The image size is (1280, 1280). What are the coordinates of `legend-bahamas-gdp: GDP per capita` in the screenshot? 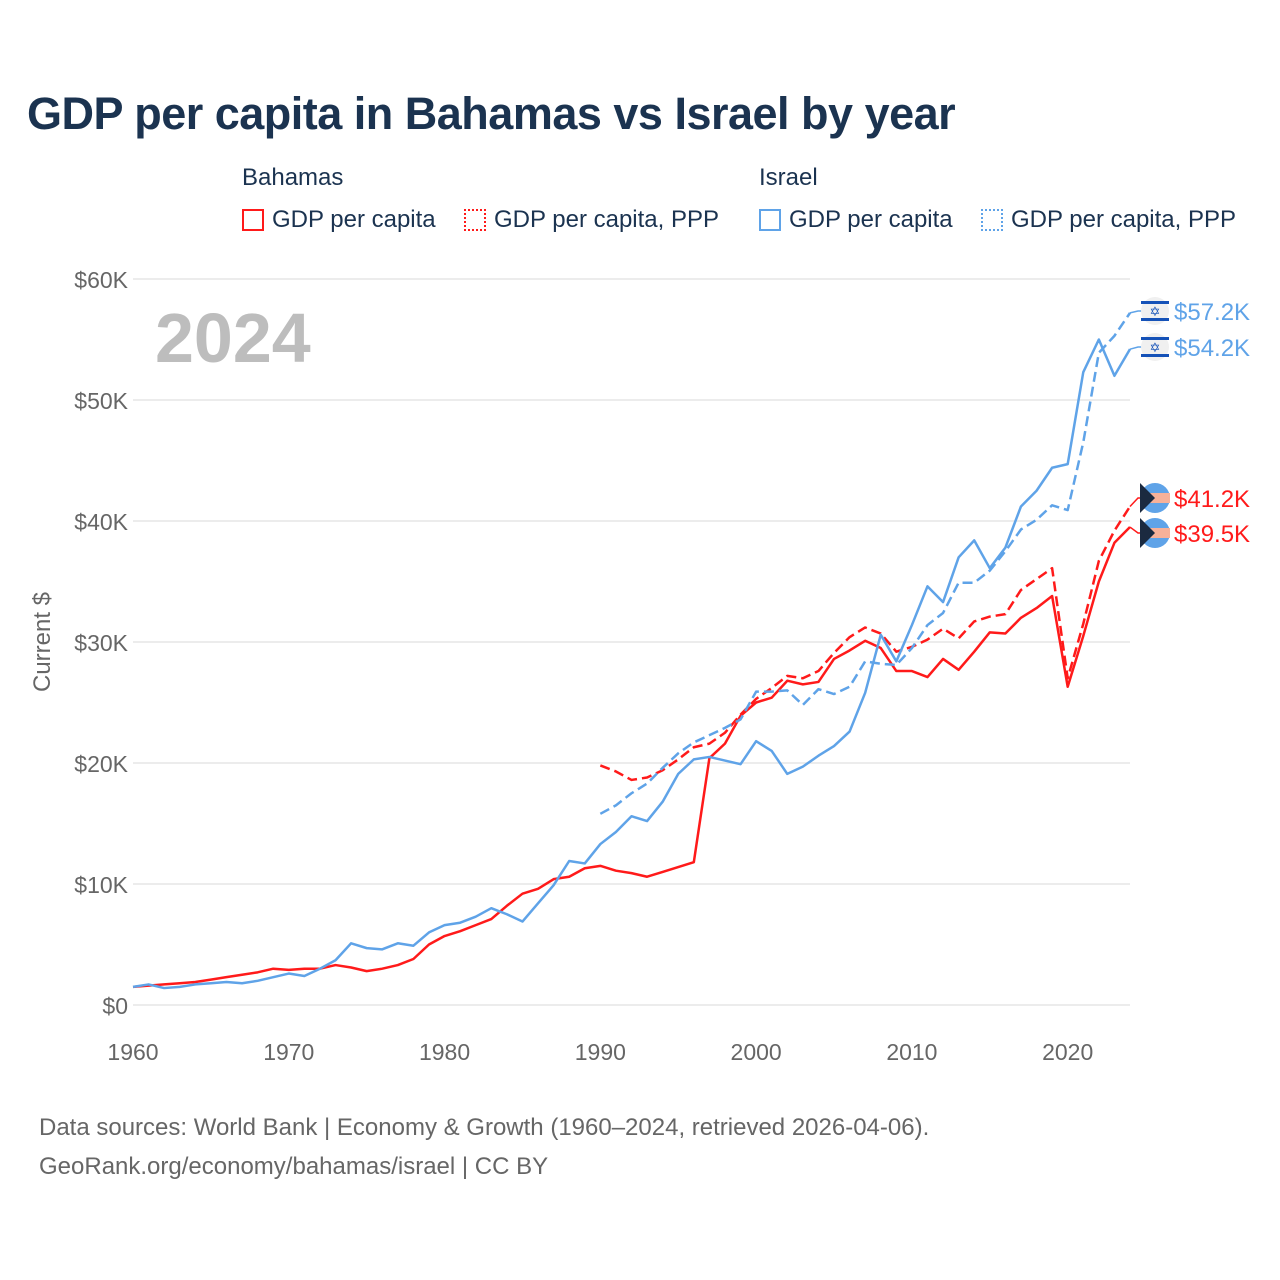 It's located at (339, 220).